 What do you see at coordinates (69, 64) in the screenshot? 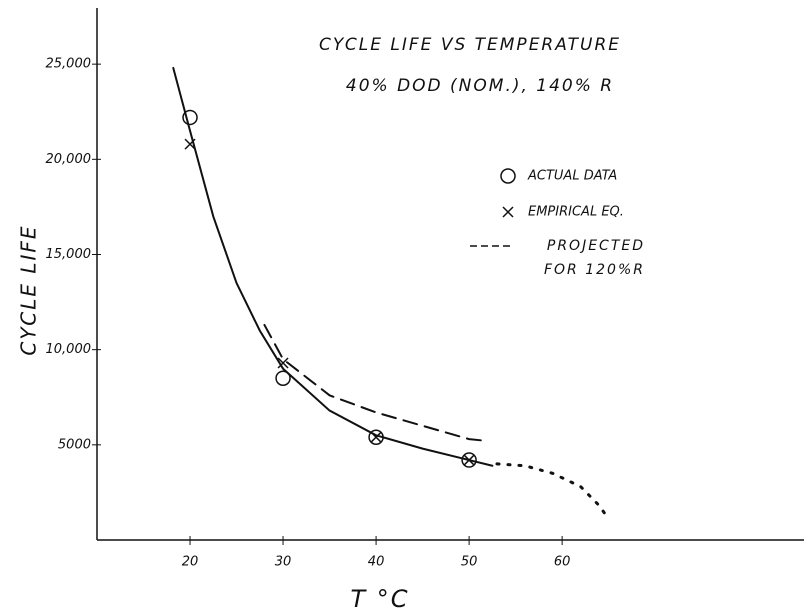
I see `y-tick-label: 25,000` at bounding box center [69, 64].